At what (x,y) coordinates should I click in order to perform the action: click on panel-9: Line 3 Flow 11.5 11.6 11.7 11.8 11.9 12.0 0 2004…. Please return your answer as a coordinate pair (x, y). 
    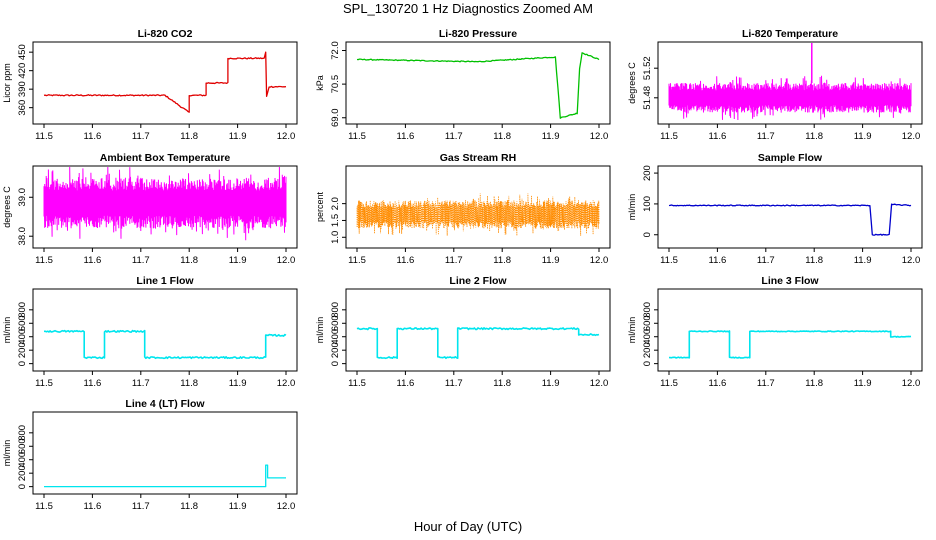
    Looking at the image, I should click on (775, 332).